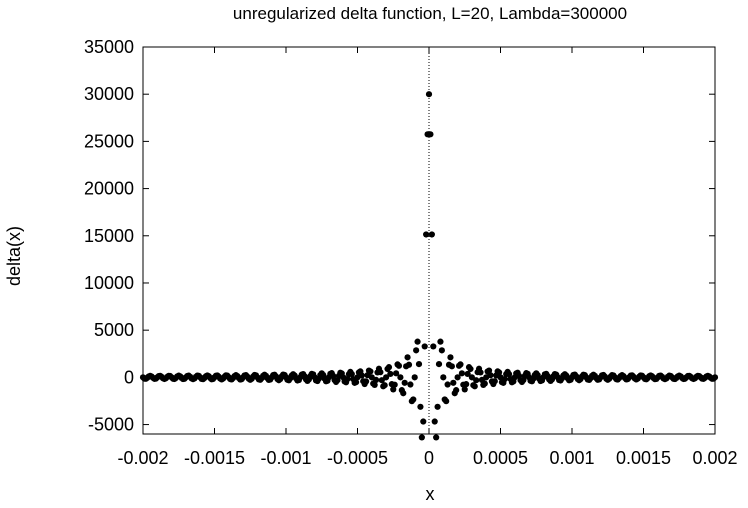 This screenshot has width=748, height=508. Describe the element at coordinates (109, 47) in the screenshot. I see `y-tick-label: 35000` at that location.